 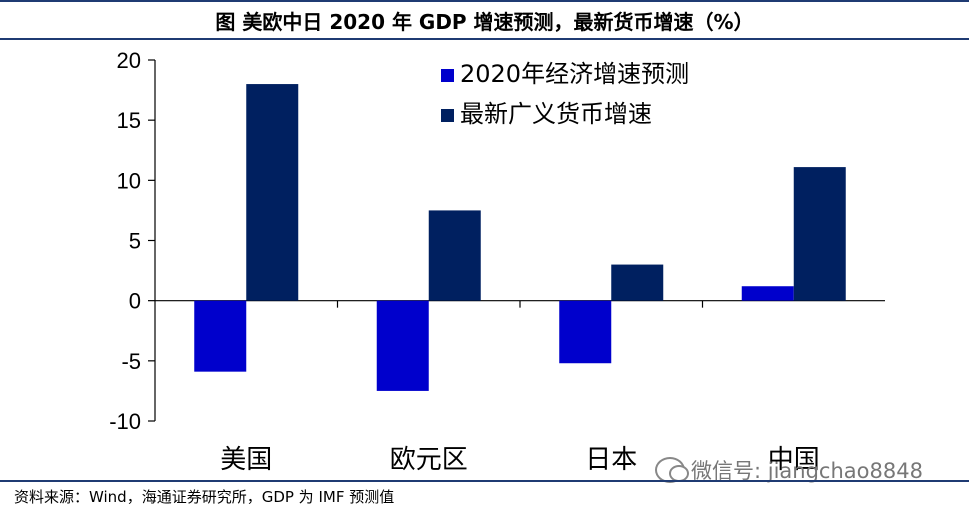 I want to click on legend-label: 2020年经济增速预测, so click(x=574, y=74).